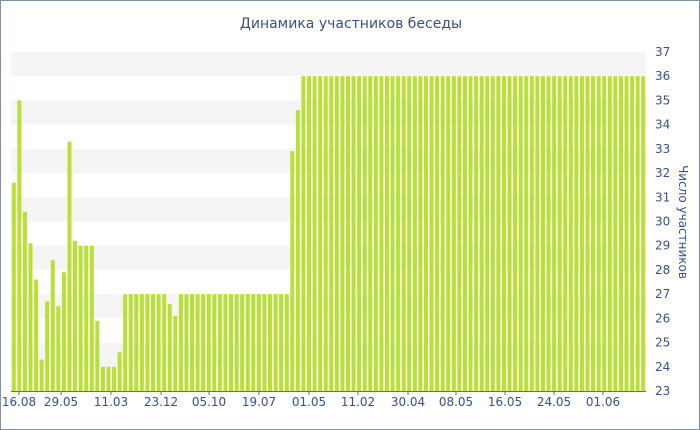 The width and height of the screenshot is (700, 430). I want to click on x-tick-label: 16.08, so click(19, 402).